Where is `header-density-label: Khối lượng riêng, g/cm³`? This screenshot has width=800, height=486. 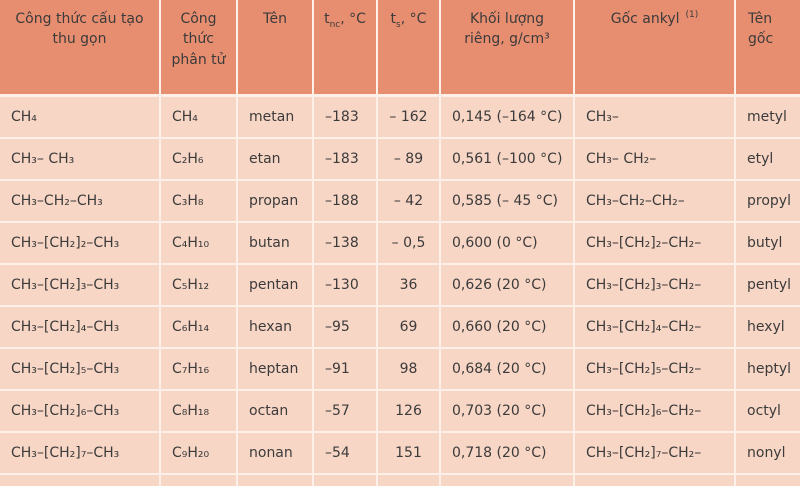 header-density-label: Khối lượng riêng, g/cm³ is located at coordinates (507, 29).